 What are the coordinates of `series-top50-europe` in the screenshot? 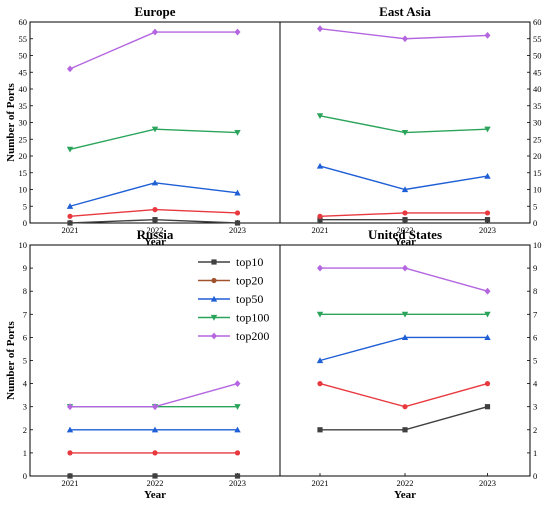 It's located at (153, 194).